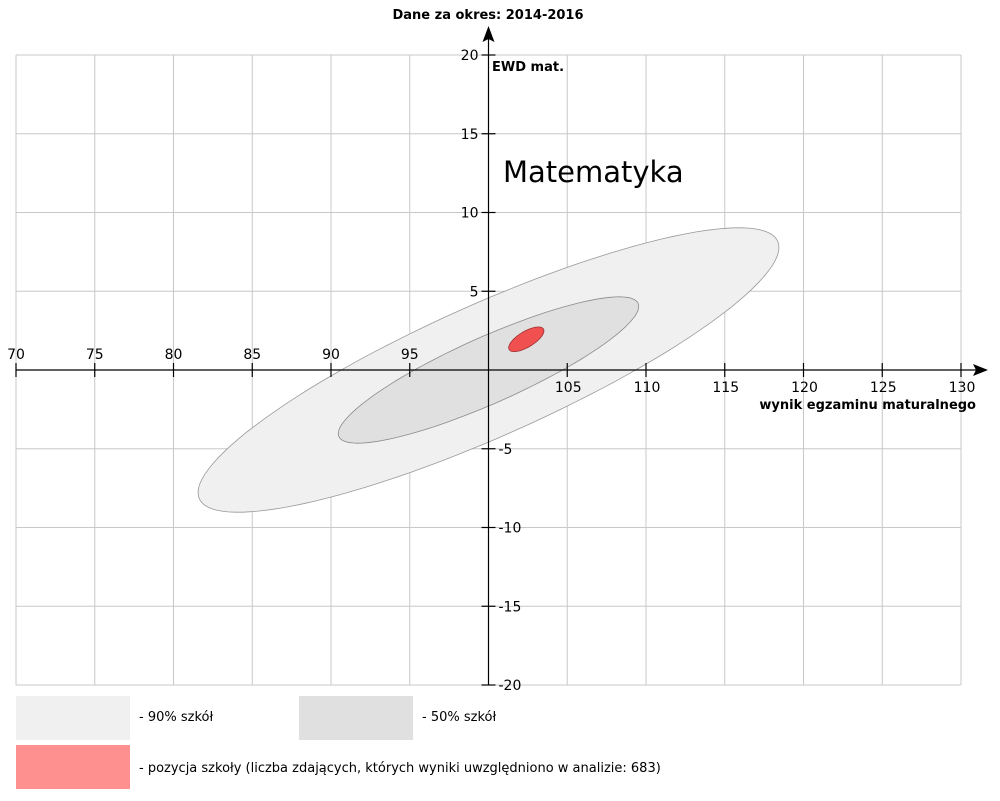 This screenshot has width=1000, height=801. What do you see at coordinates (804, 388) in the screenshot?
I see `x-tick-label: 120` at bounding box center [804, 388].